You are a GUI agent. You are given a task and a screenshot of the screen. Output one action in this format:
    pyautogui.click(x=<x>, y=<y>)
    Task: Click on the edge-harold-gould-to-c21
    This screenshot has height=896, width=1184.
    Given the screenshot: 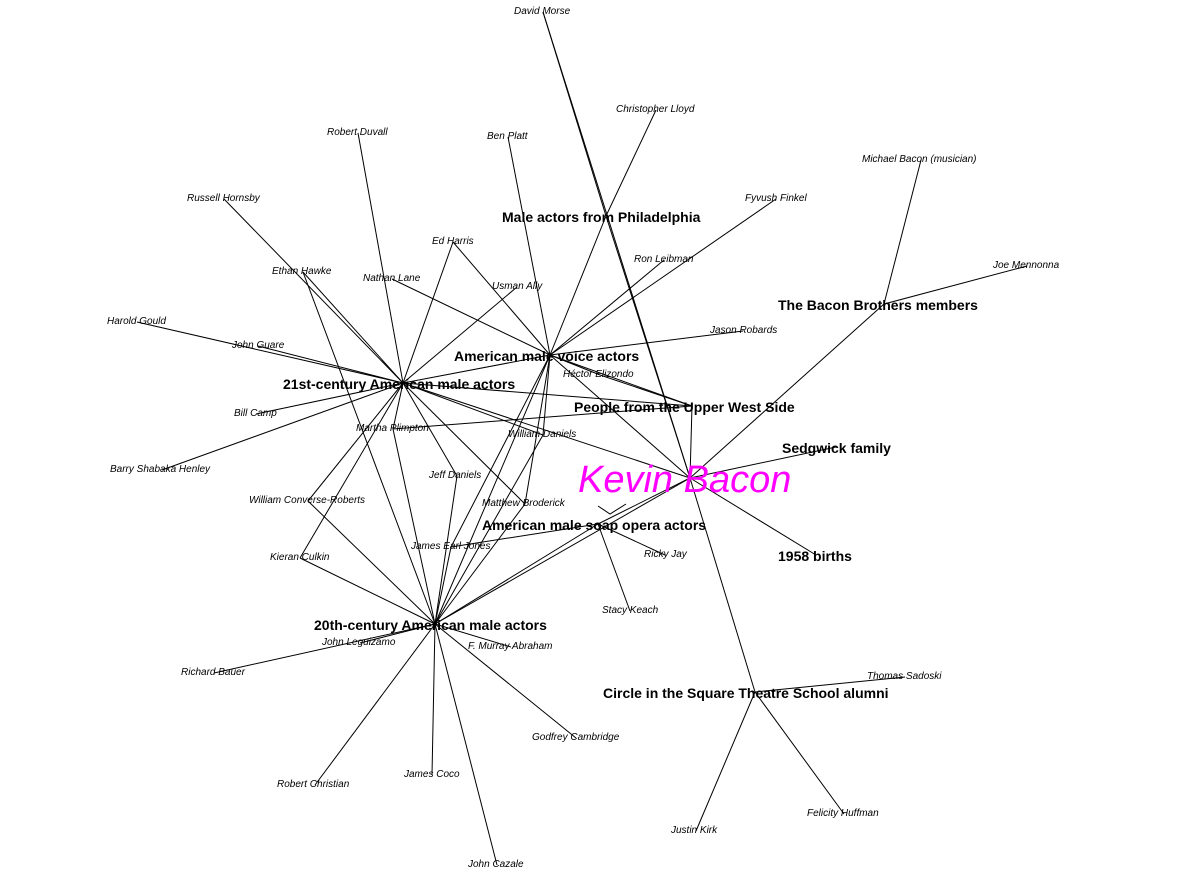 What is the action you would take?
    pyautogui.click(x=270, y=352)
    